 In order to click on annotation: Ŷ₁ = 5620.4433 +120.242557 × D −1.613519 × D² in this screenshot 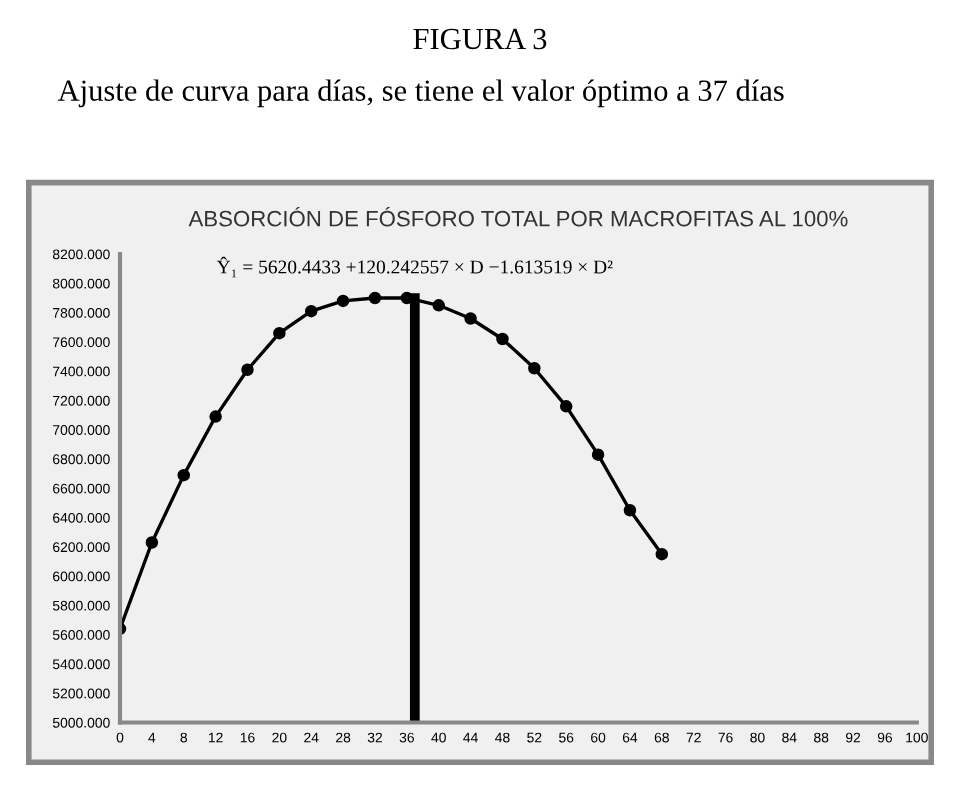, I will do `click(414, 267)`.